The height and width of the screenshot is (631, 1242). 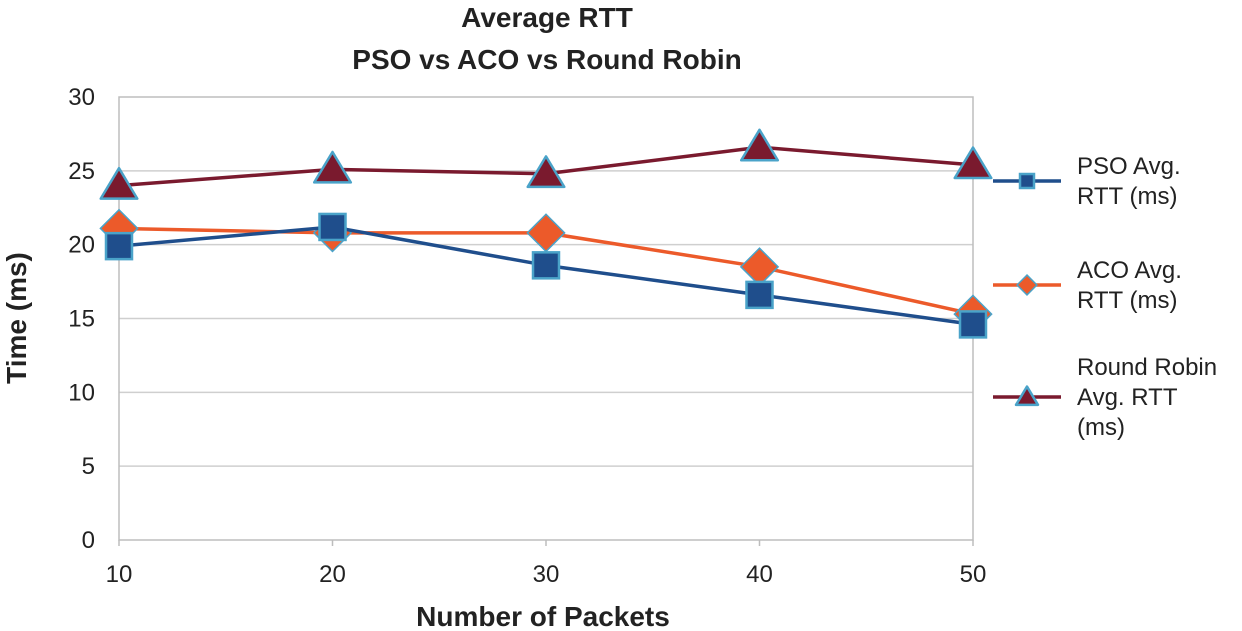 What do you see at coordinates (16, 318) in the screenshot?
I see `y-axis-title: Time (ms)` at bounding box center [16, 318].